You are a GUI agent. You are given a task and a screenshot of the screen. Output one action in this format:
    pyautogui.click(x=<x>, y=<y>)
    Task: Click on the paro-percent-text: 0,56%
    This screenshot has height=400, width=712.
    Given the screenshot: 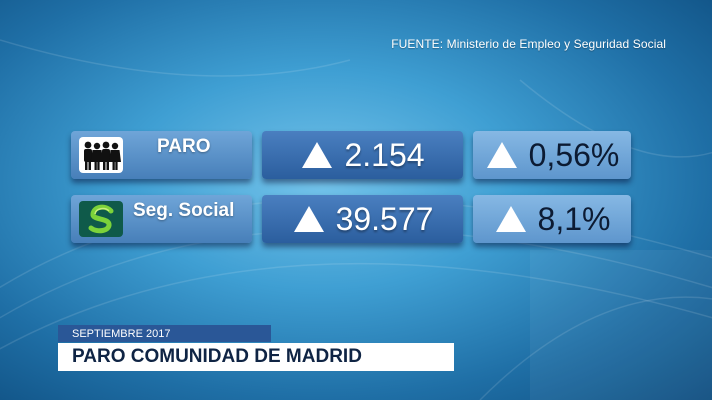 What is the action you would take?
    pyautogui.click(x=574, y=154)
    